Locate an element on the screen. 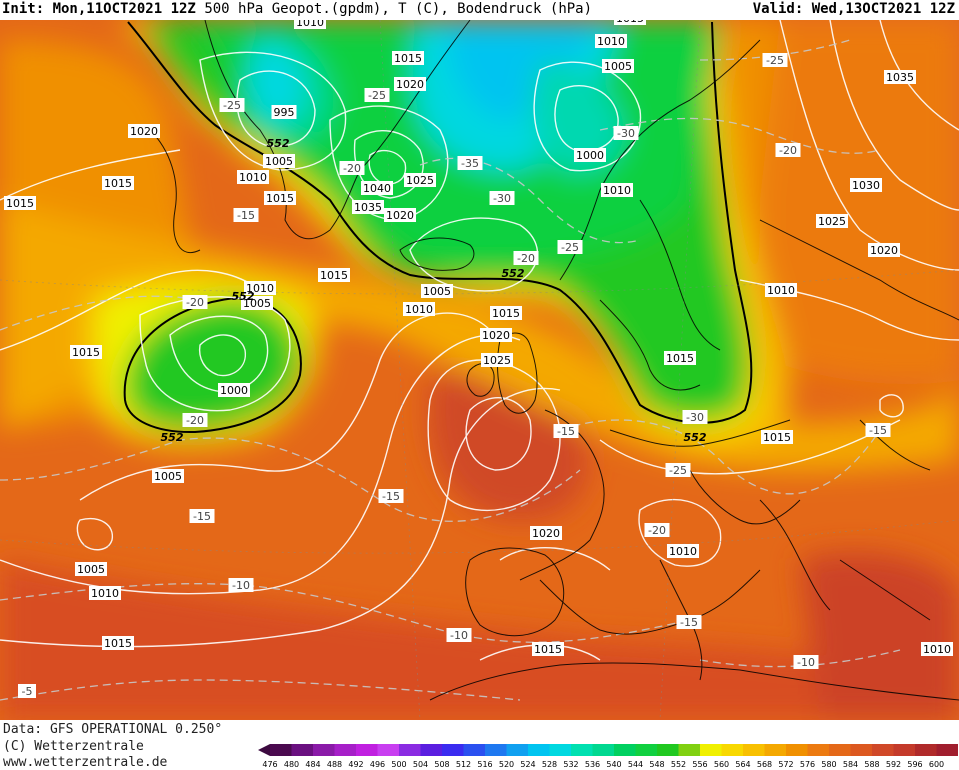 Image resolution: width=959 pixels, height=770 pixels. temperature-label-text: -35 is located at coordinates (470, 163).